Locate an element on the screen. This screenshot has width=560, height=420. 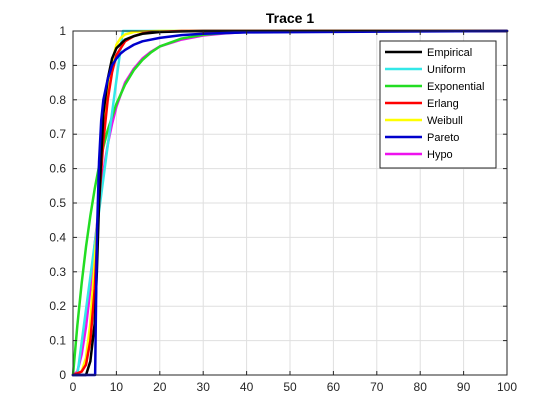
x-tick-label: 70 is located at coordinates (377, 387).